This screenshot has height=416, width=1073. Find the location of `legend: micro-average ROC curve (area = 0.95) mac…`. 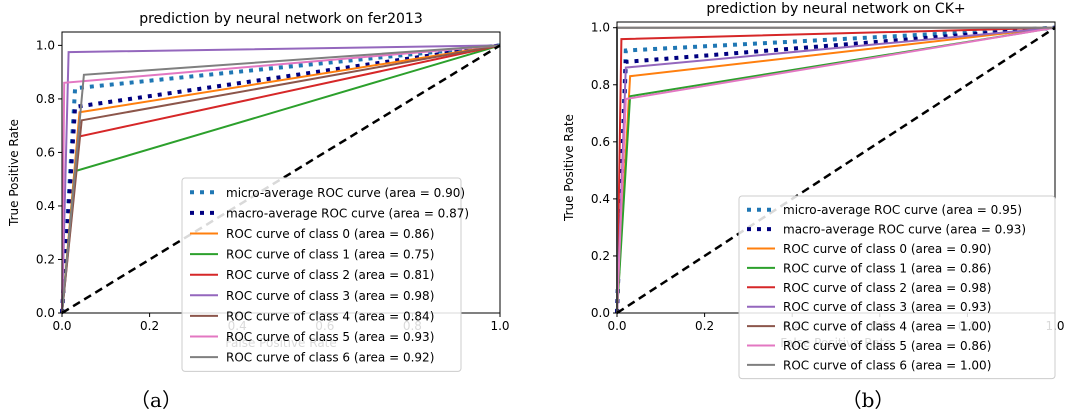

legend: micro-average ROC curve (area = 0.95) mac… is located at coordinates (897, 287).